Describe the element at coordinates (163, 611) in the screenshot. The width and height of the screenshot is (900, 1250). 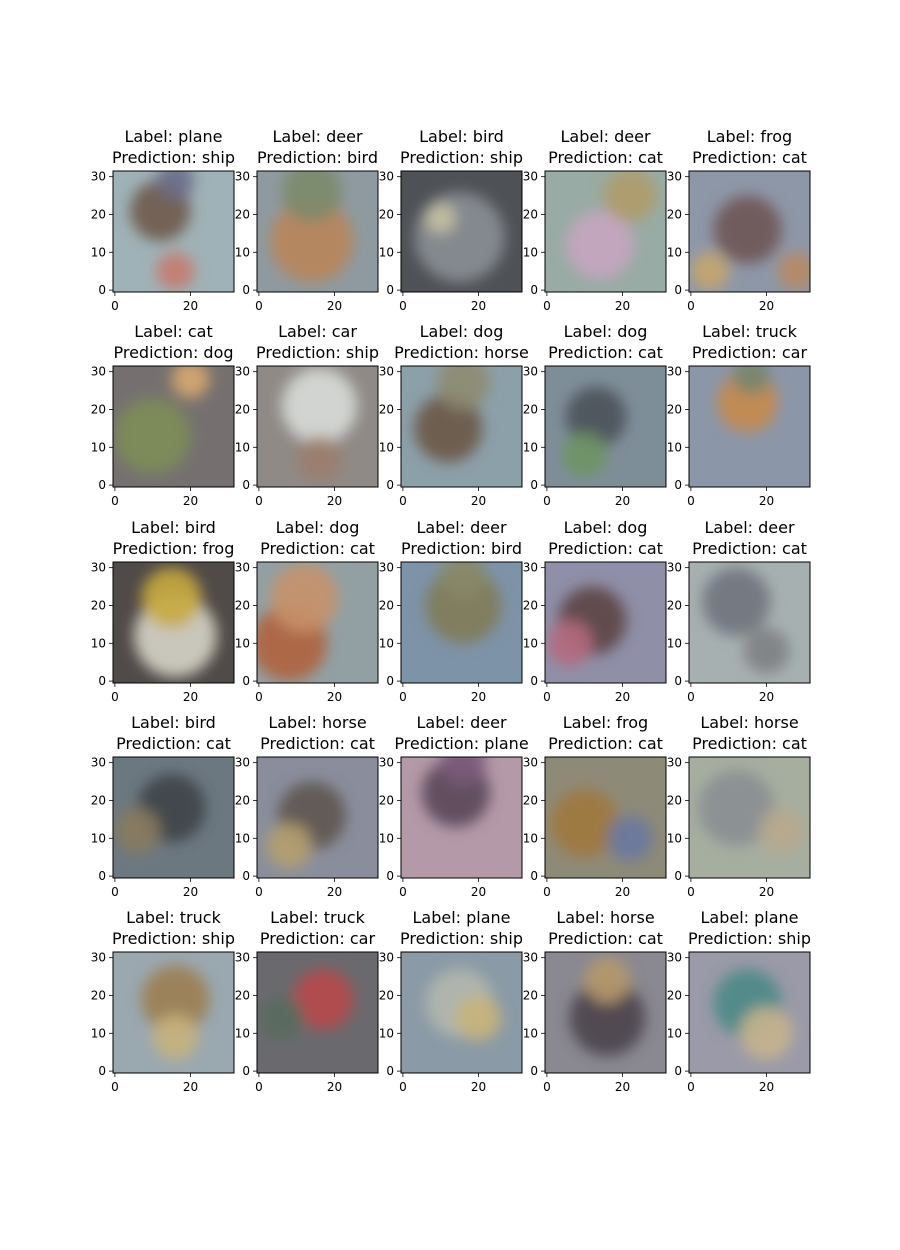
I see `subplot: Label: bird Prediction: frog 0 10 20 30 0 20` at that location.